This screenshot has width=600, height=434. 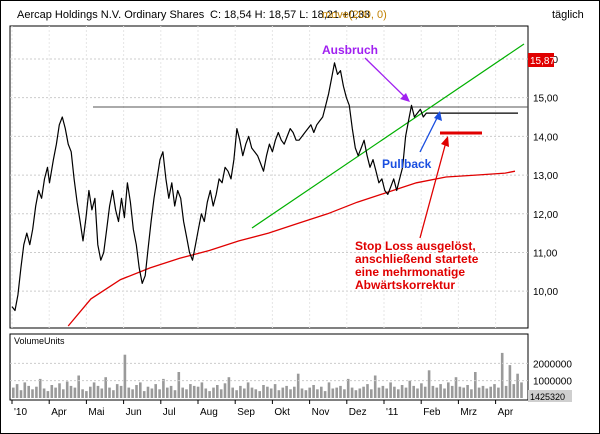 I want to click on last-volume-badge, so click(x=550, y=396).